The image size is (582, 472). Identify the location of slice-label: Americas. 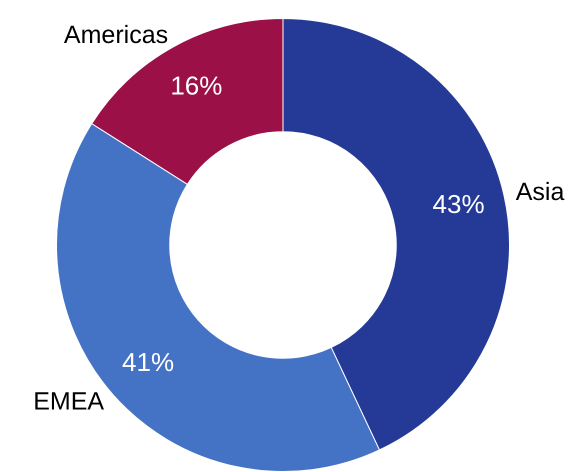
(116, 34).